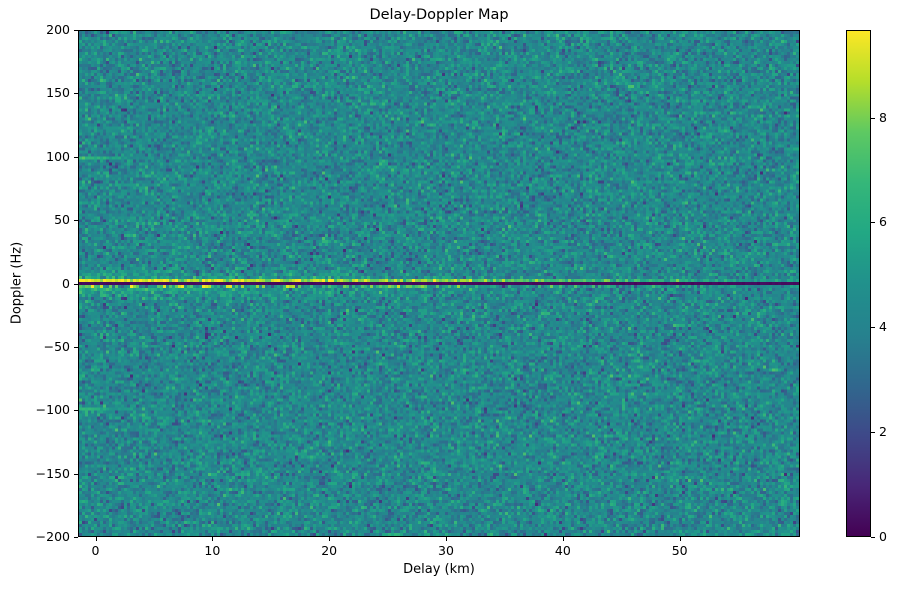 Image resolution: width=898 pixels, height=590 pixels. What do you see at coordinates (17, 283) in the screenshot?
I see `y-axis-label: Doppler (Hz)` at bounding box center [17, 283].